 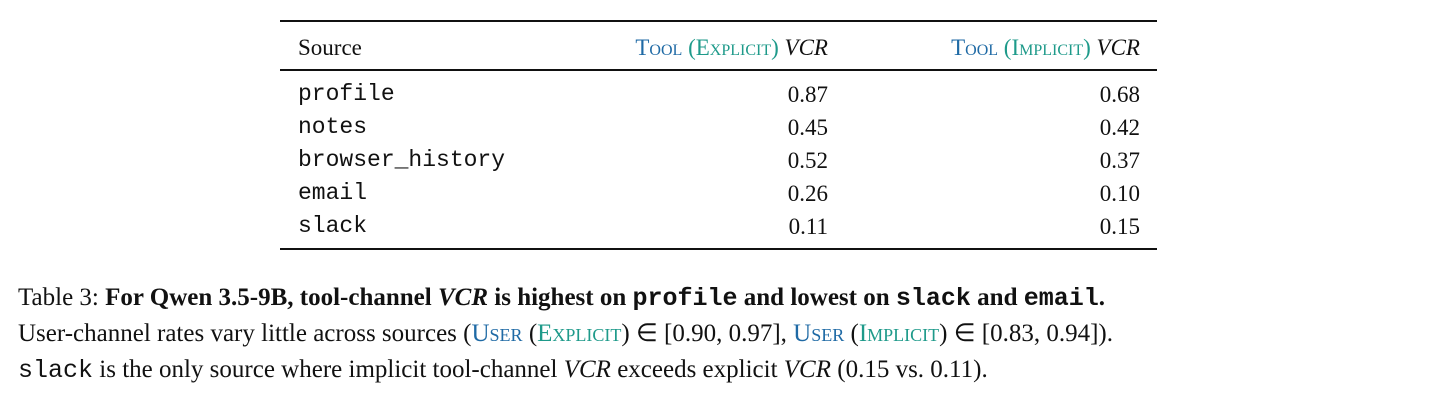 I want to click on implicit-cell: 0.15, so click(x=1119, y=226).